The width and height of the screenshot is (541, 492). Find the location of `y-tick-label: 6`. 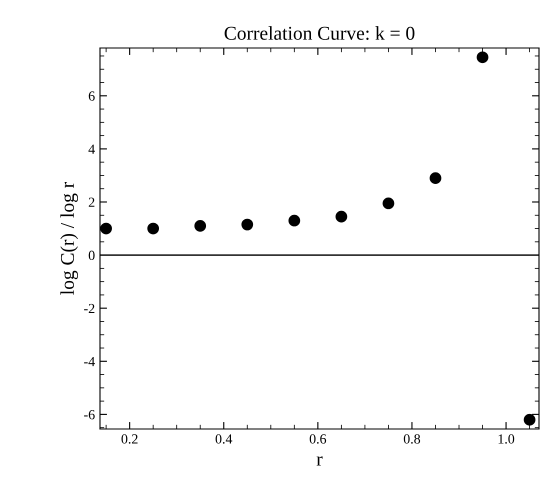

y-tick-label: 6 is located at coordinates (91, 96).